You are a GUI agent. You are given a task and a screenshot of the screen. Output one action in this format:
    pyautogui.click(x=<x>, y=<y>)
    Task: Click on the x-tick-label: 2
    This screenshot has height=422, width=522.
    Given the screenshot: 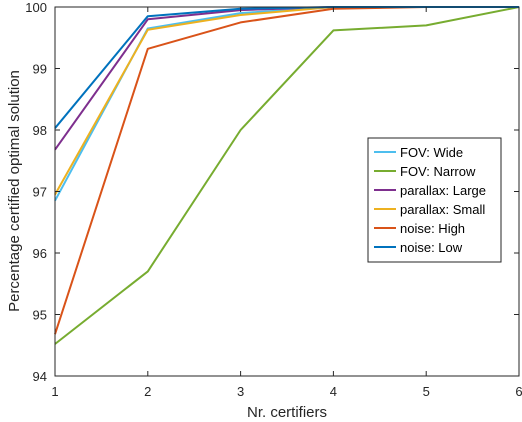 What is the action you would take?
    pyautogui.click(x=147, y=391)
    